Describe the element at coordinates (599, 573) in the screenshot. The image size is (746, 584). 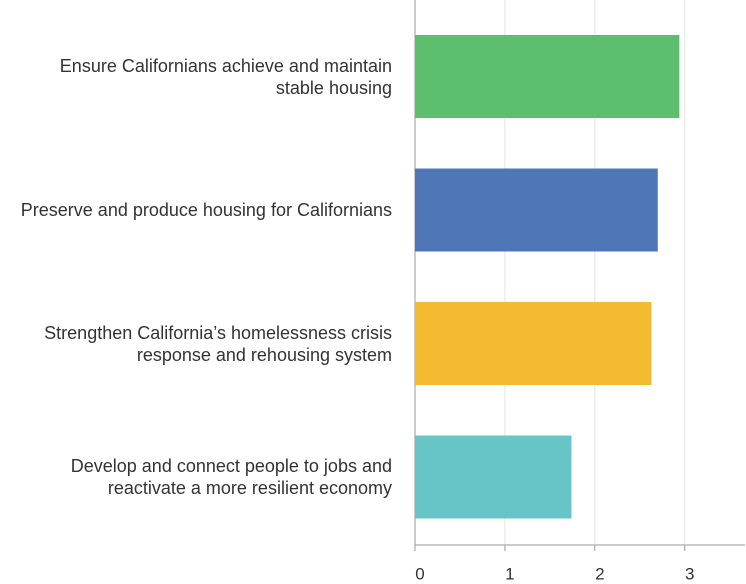
I see `x-tick-label: 2` at that location.